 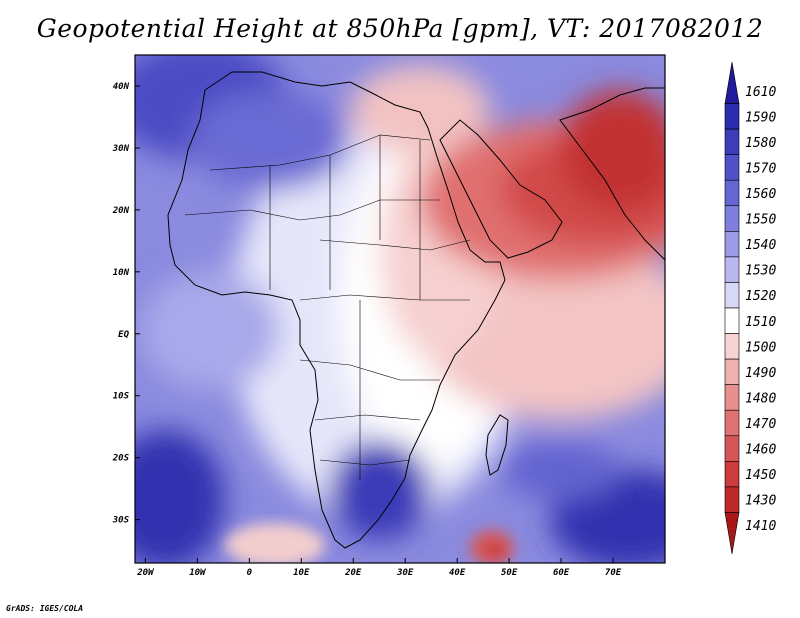 I want to click on lat-tick-label: 40N, so click(x=121, y=87).